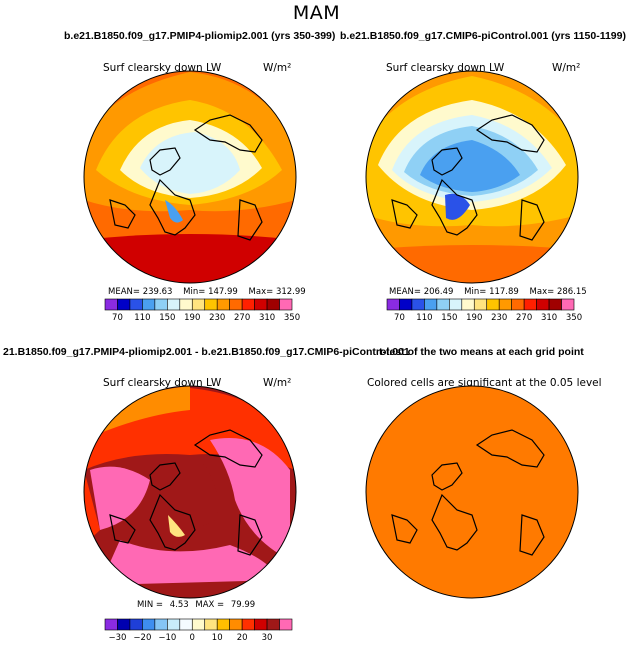 Image resolution: width=633 pixels, height=646 pixels. What do you see at coordinates (424, 318) in the screenshot?
I see `colorbar-tick-label: 110` at bounding box center [424, 318].